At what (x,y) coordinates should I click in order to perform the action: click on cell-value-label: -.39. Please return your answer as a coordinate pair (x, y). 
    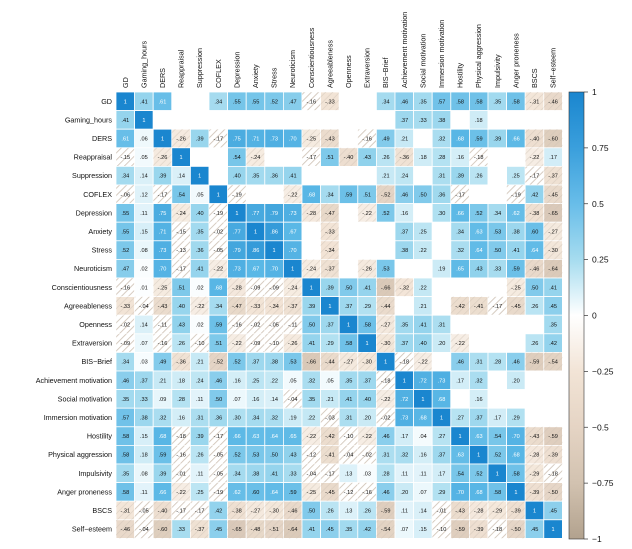
    Looking at the image, I should click on (479, 530).